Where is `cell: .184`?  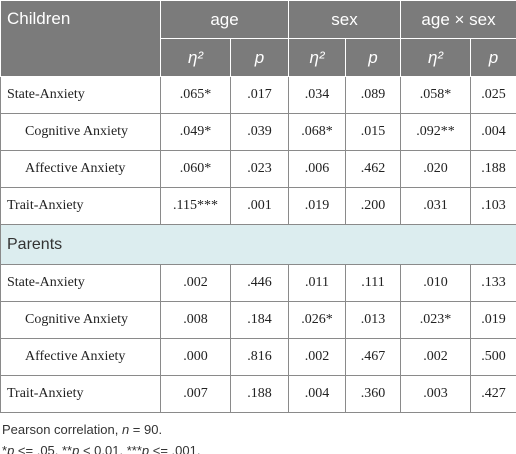
cell: .184 is located at coordinates (259, 320).